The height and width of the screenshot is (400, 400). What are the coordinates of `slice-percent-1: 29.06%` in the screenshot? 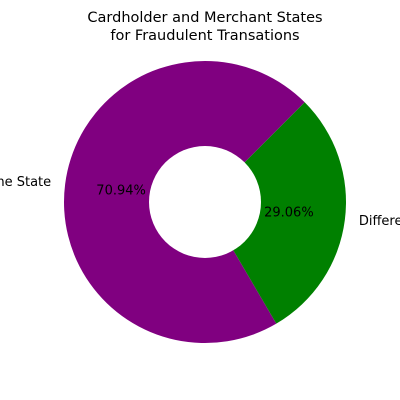 It's located at (289, 212).